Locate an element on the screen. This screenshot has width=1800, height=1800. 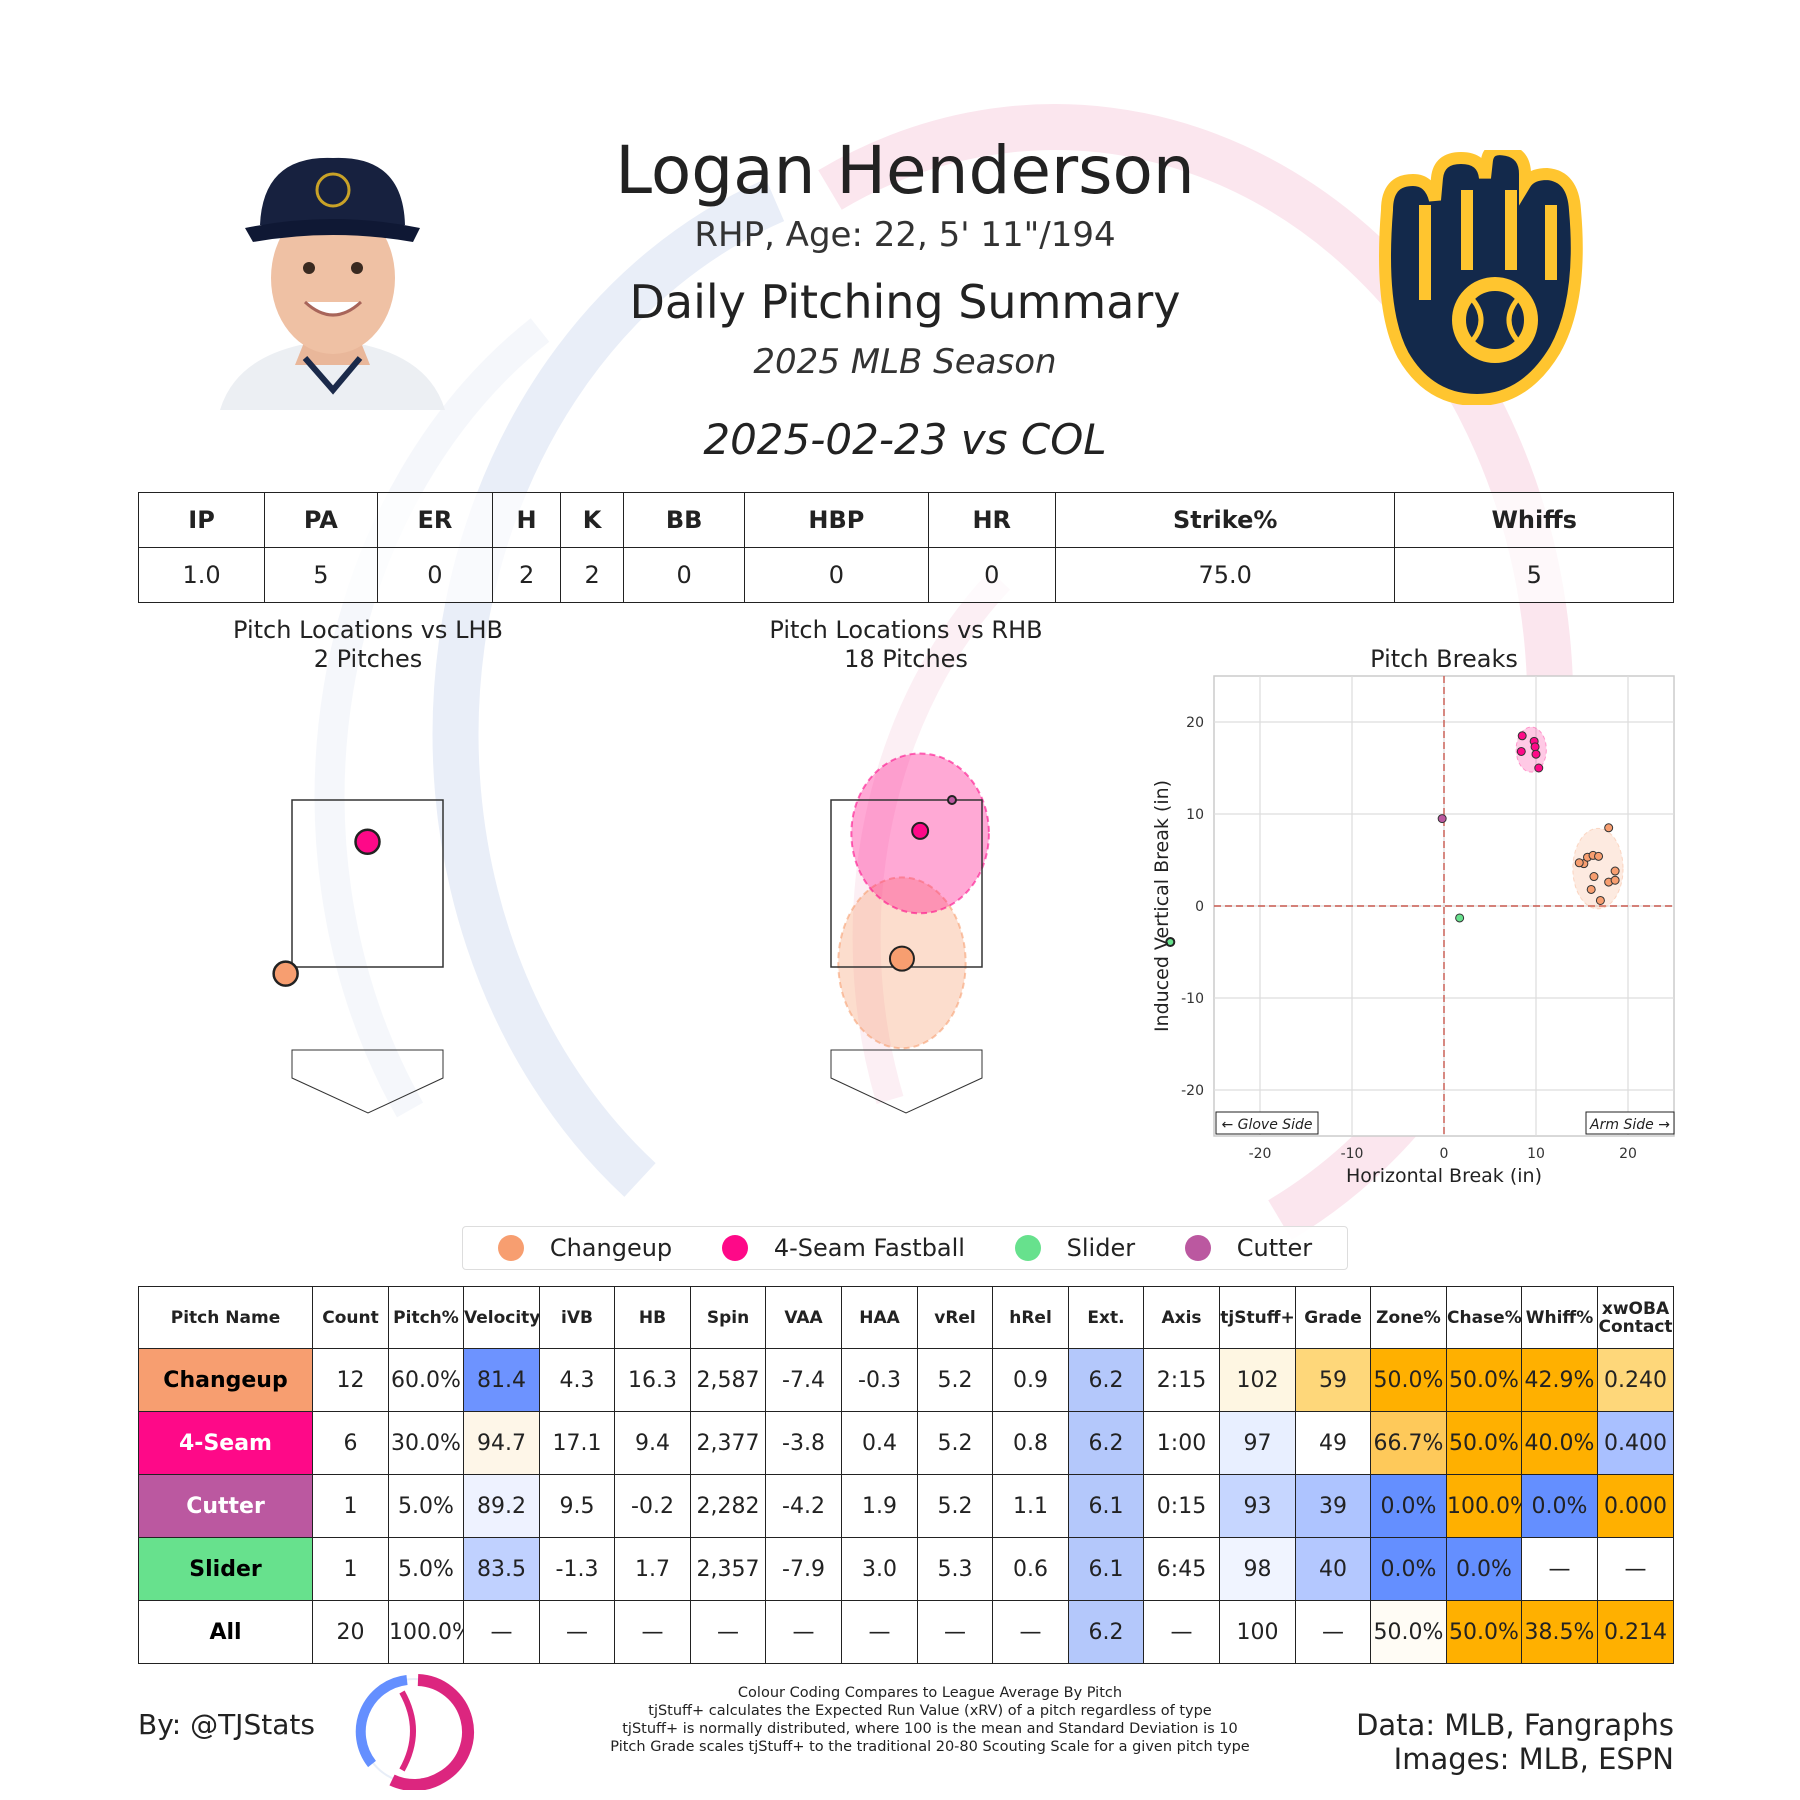
breaks-points is located at coordinates (1528, 827).